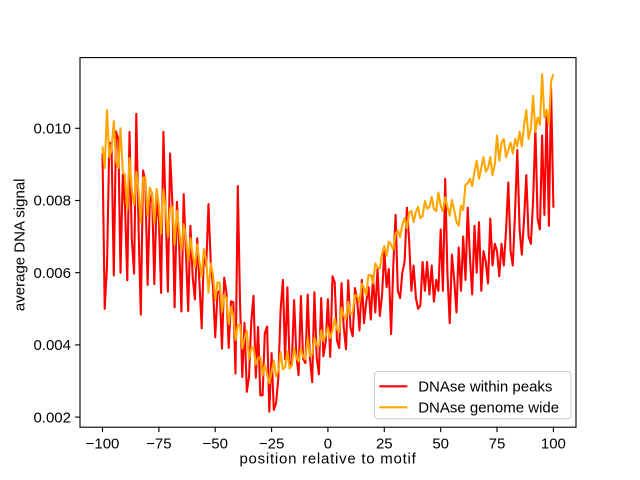 Image resolution: width=640 pixels, height=480 pixels. What do you see at coordinates (328, 443) in the screenshot?
I see `svg-text: 0` at bounding box center [328, 443].